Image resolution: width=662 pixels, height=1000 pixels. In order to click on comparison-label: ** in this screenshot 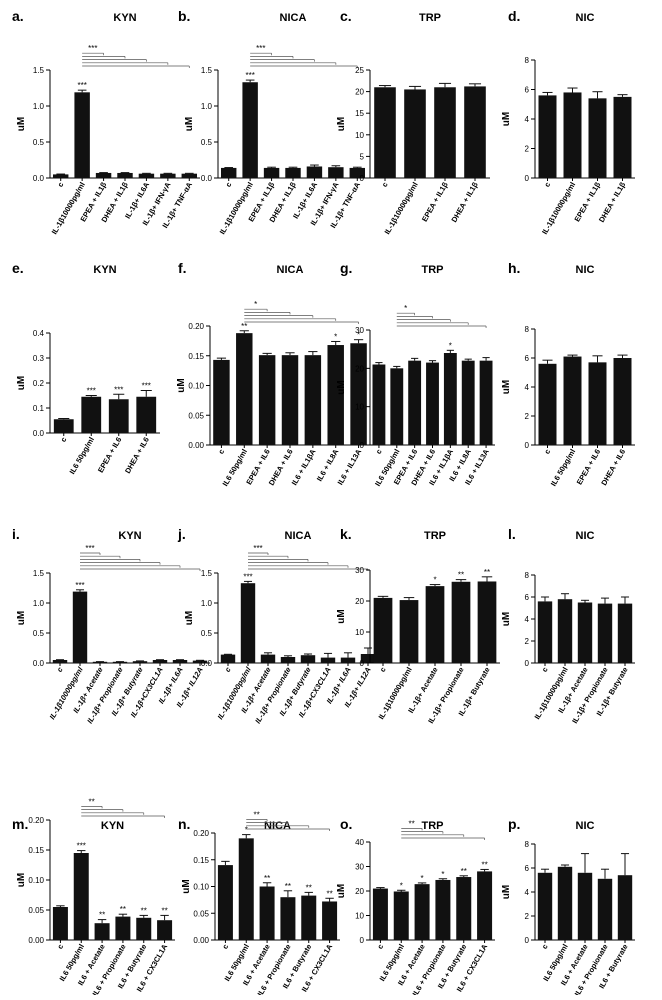, I will do `click(412, 823)`.